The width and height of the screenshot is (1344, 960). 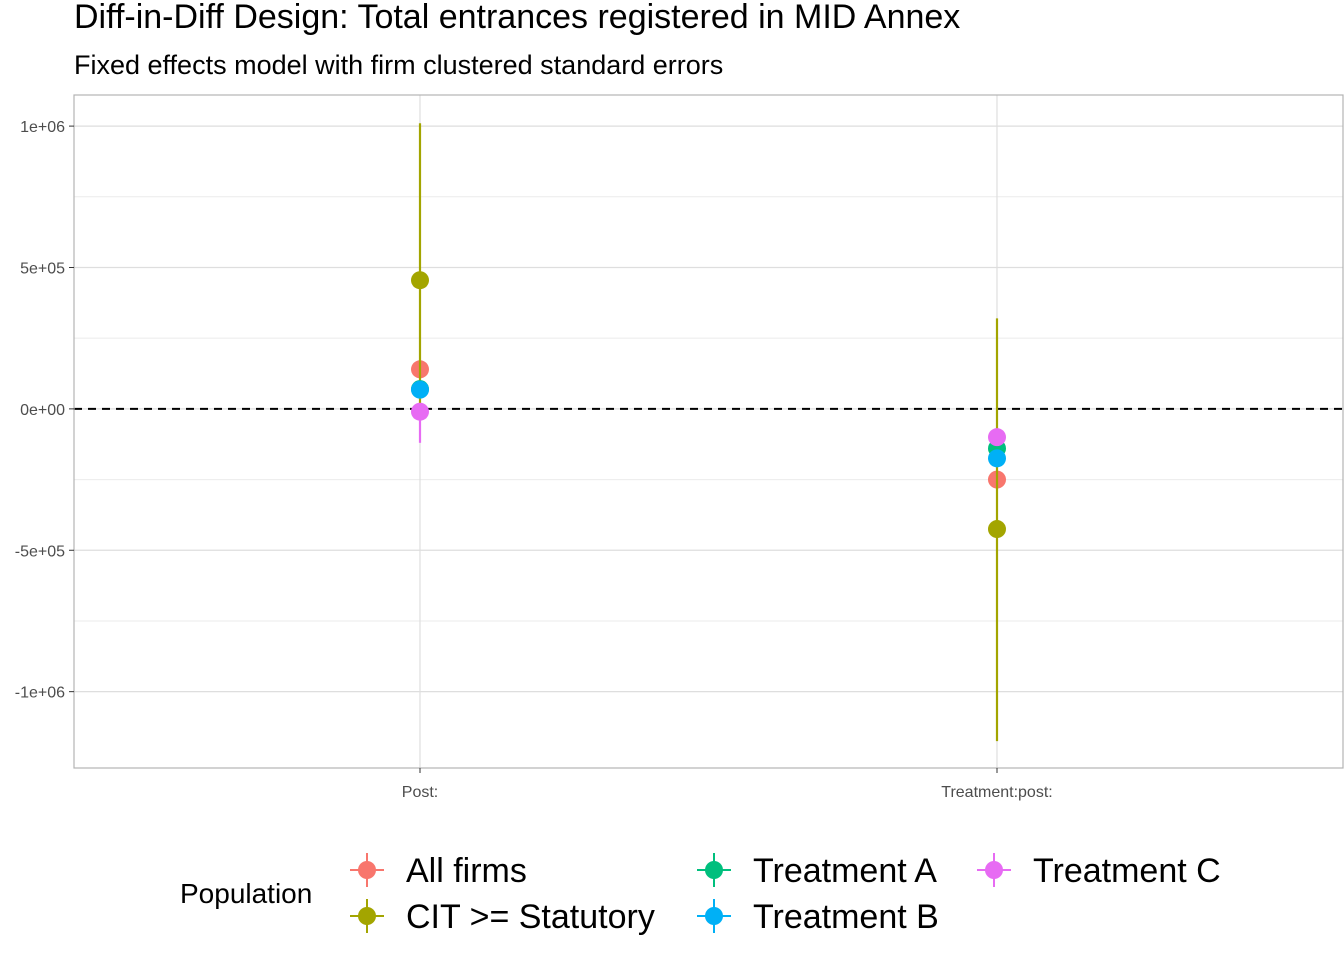 I want to click on legend-item: All firms, so click(x=438, y=871).